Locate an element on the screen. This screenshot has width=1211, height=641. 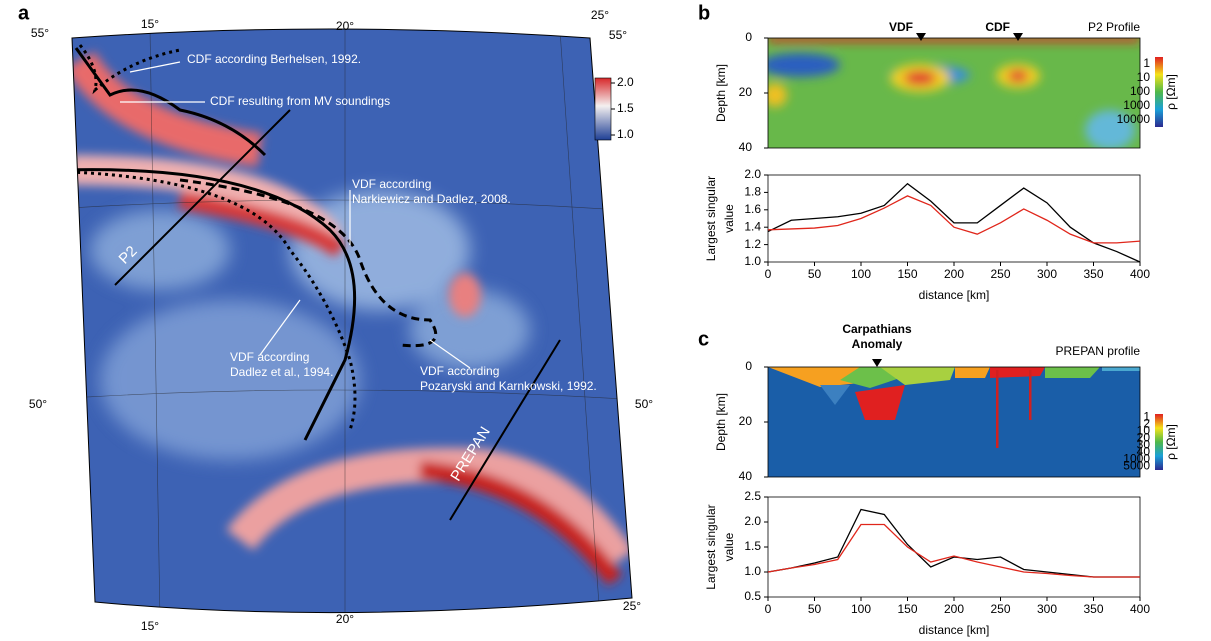
map-annotation: CDF resulting from MV soundings is located at coordinates (300, 101).